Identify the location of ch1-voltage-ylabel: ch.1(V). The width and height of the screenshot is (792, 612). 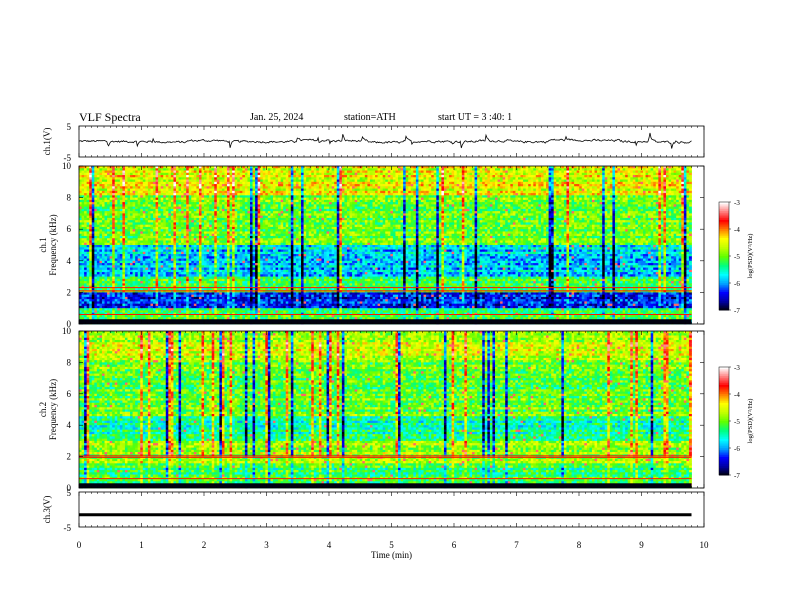
(47, 142).